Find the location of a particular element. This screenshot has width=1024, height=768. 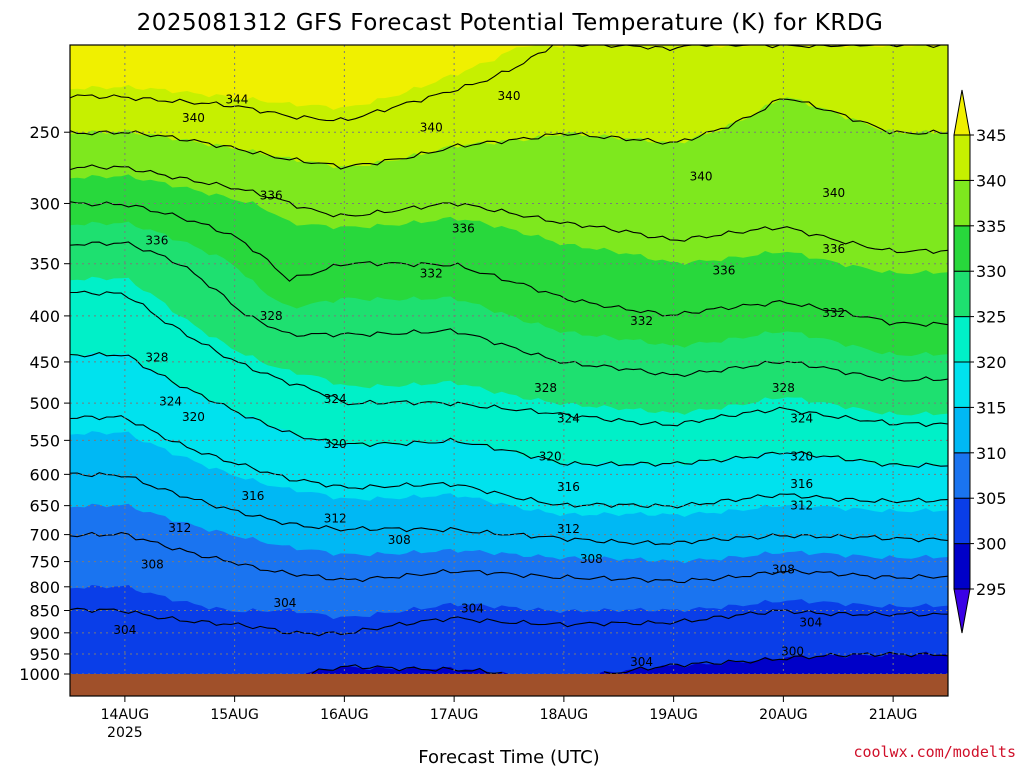

y-tick-label: 500 is located at coordinates (44, 403).